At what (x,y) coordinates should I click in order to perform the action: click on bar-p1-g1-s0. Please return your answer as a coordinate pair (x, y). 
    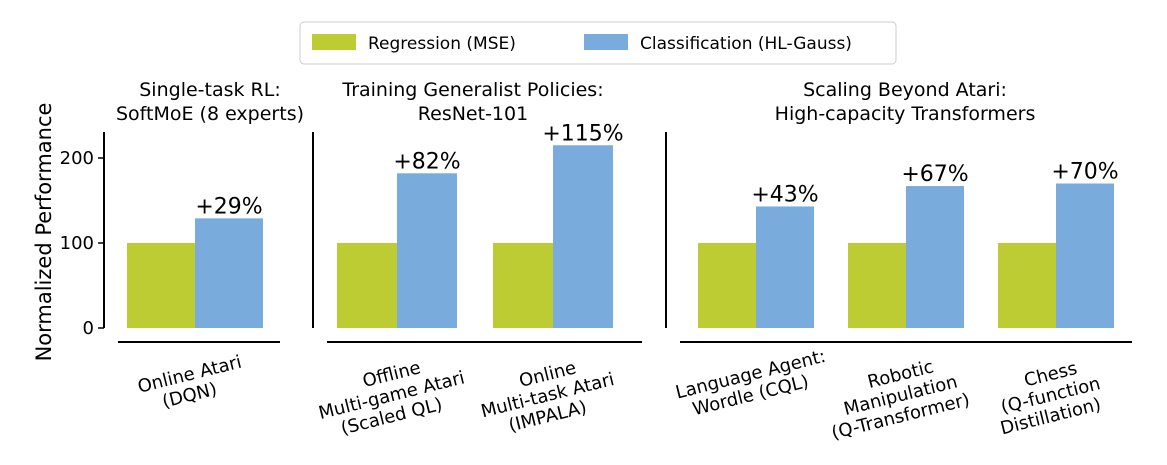
    Looking at the image, I should click on (523, 285).